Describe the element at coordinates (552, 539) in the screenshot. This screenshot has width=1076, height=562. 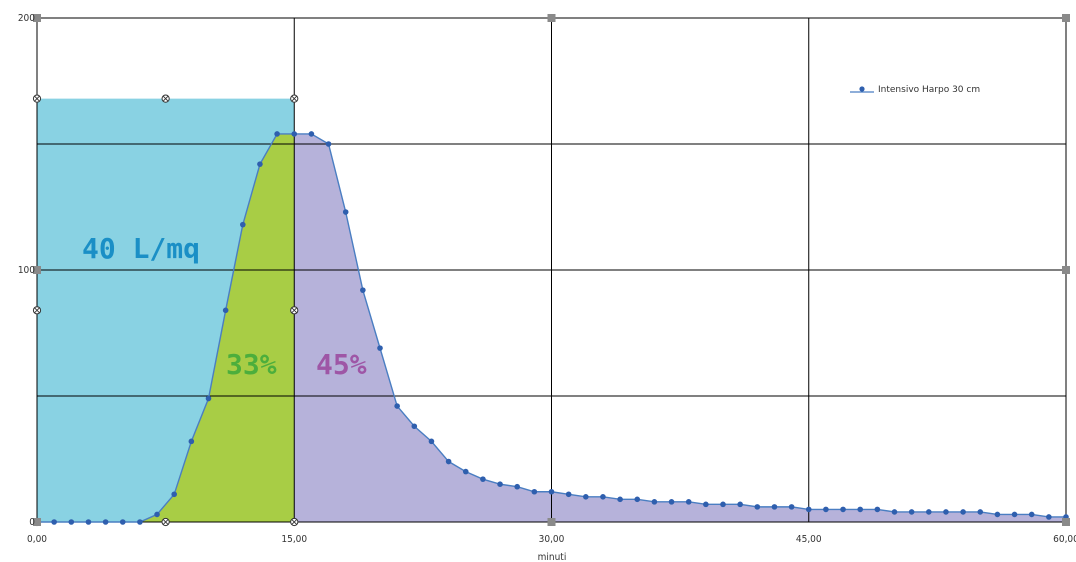
I see `x-tick-label: 30,00` at that location.